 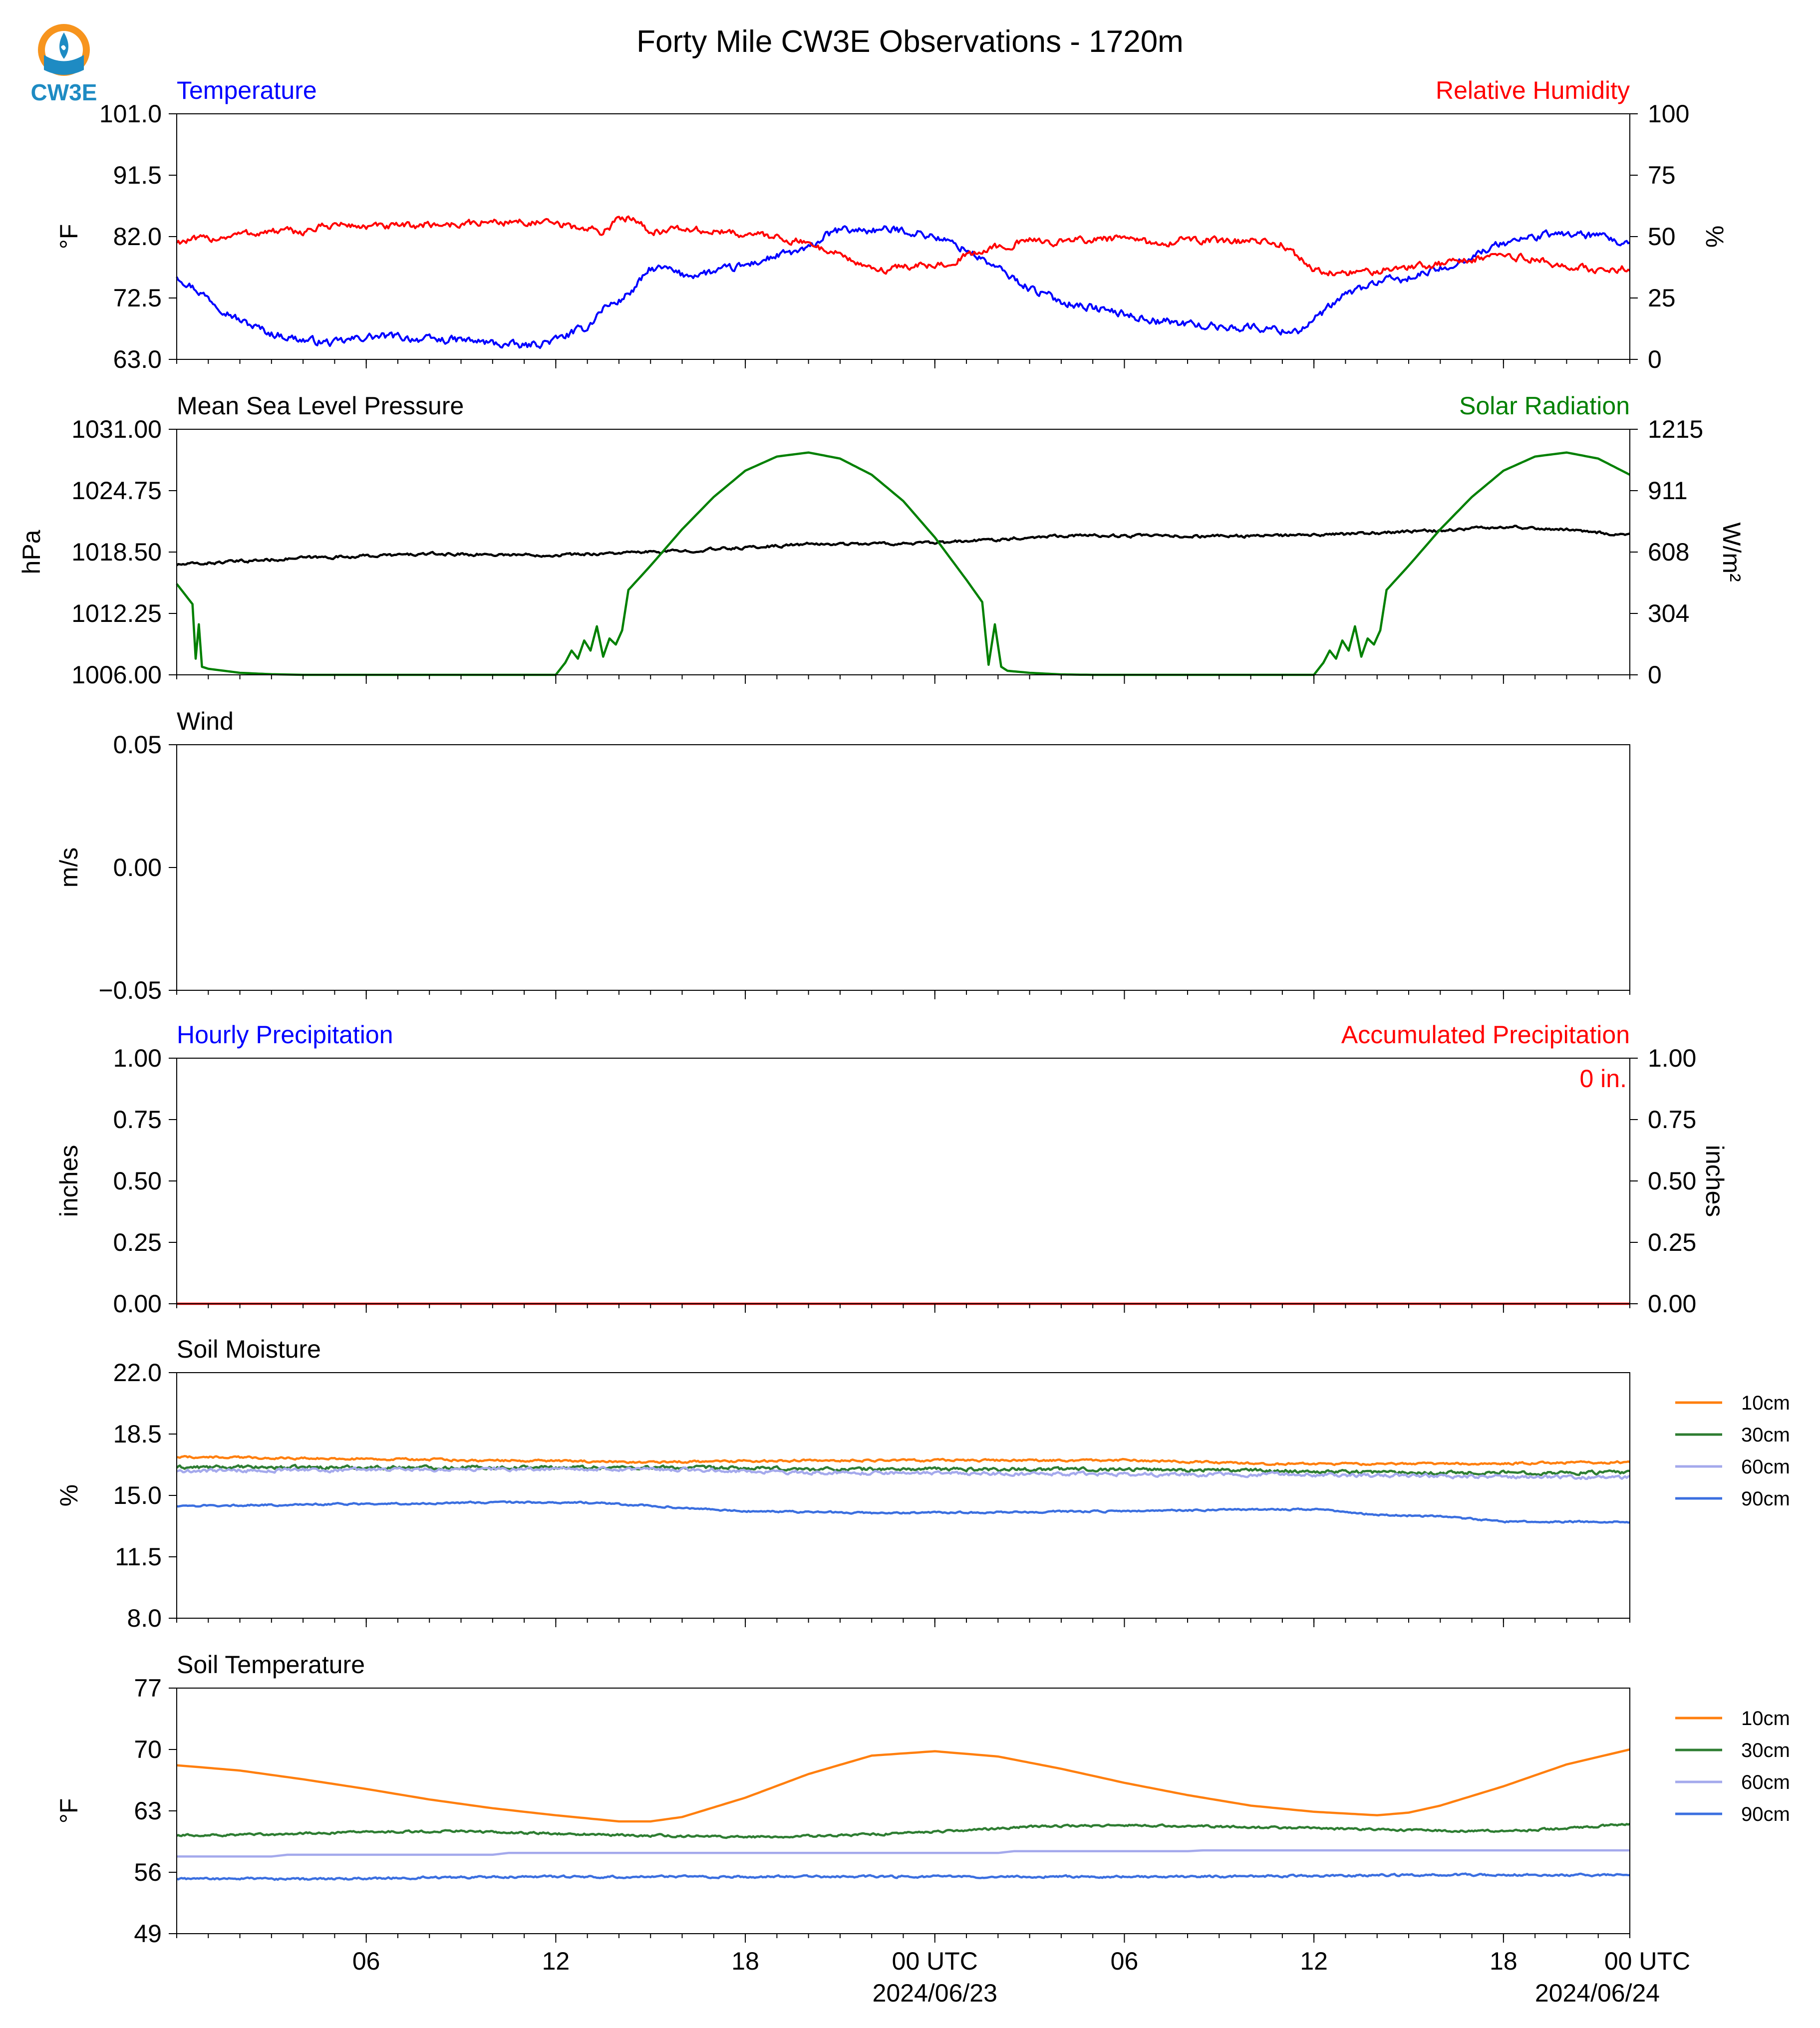 What do you see at coordinates (1715, 237) in the screenshot?
I see `y-right-axis-label: %` at bounding box center [1715, 237].